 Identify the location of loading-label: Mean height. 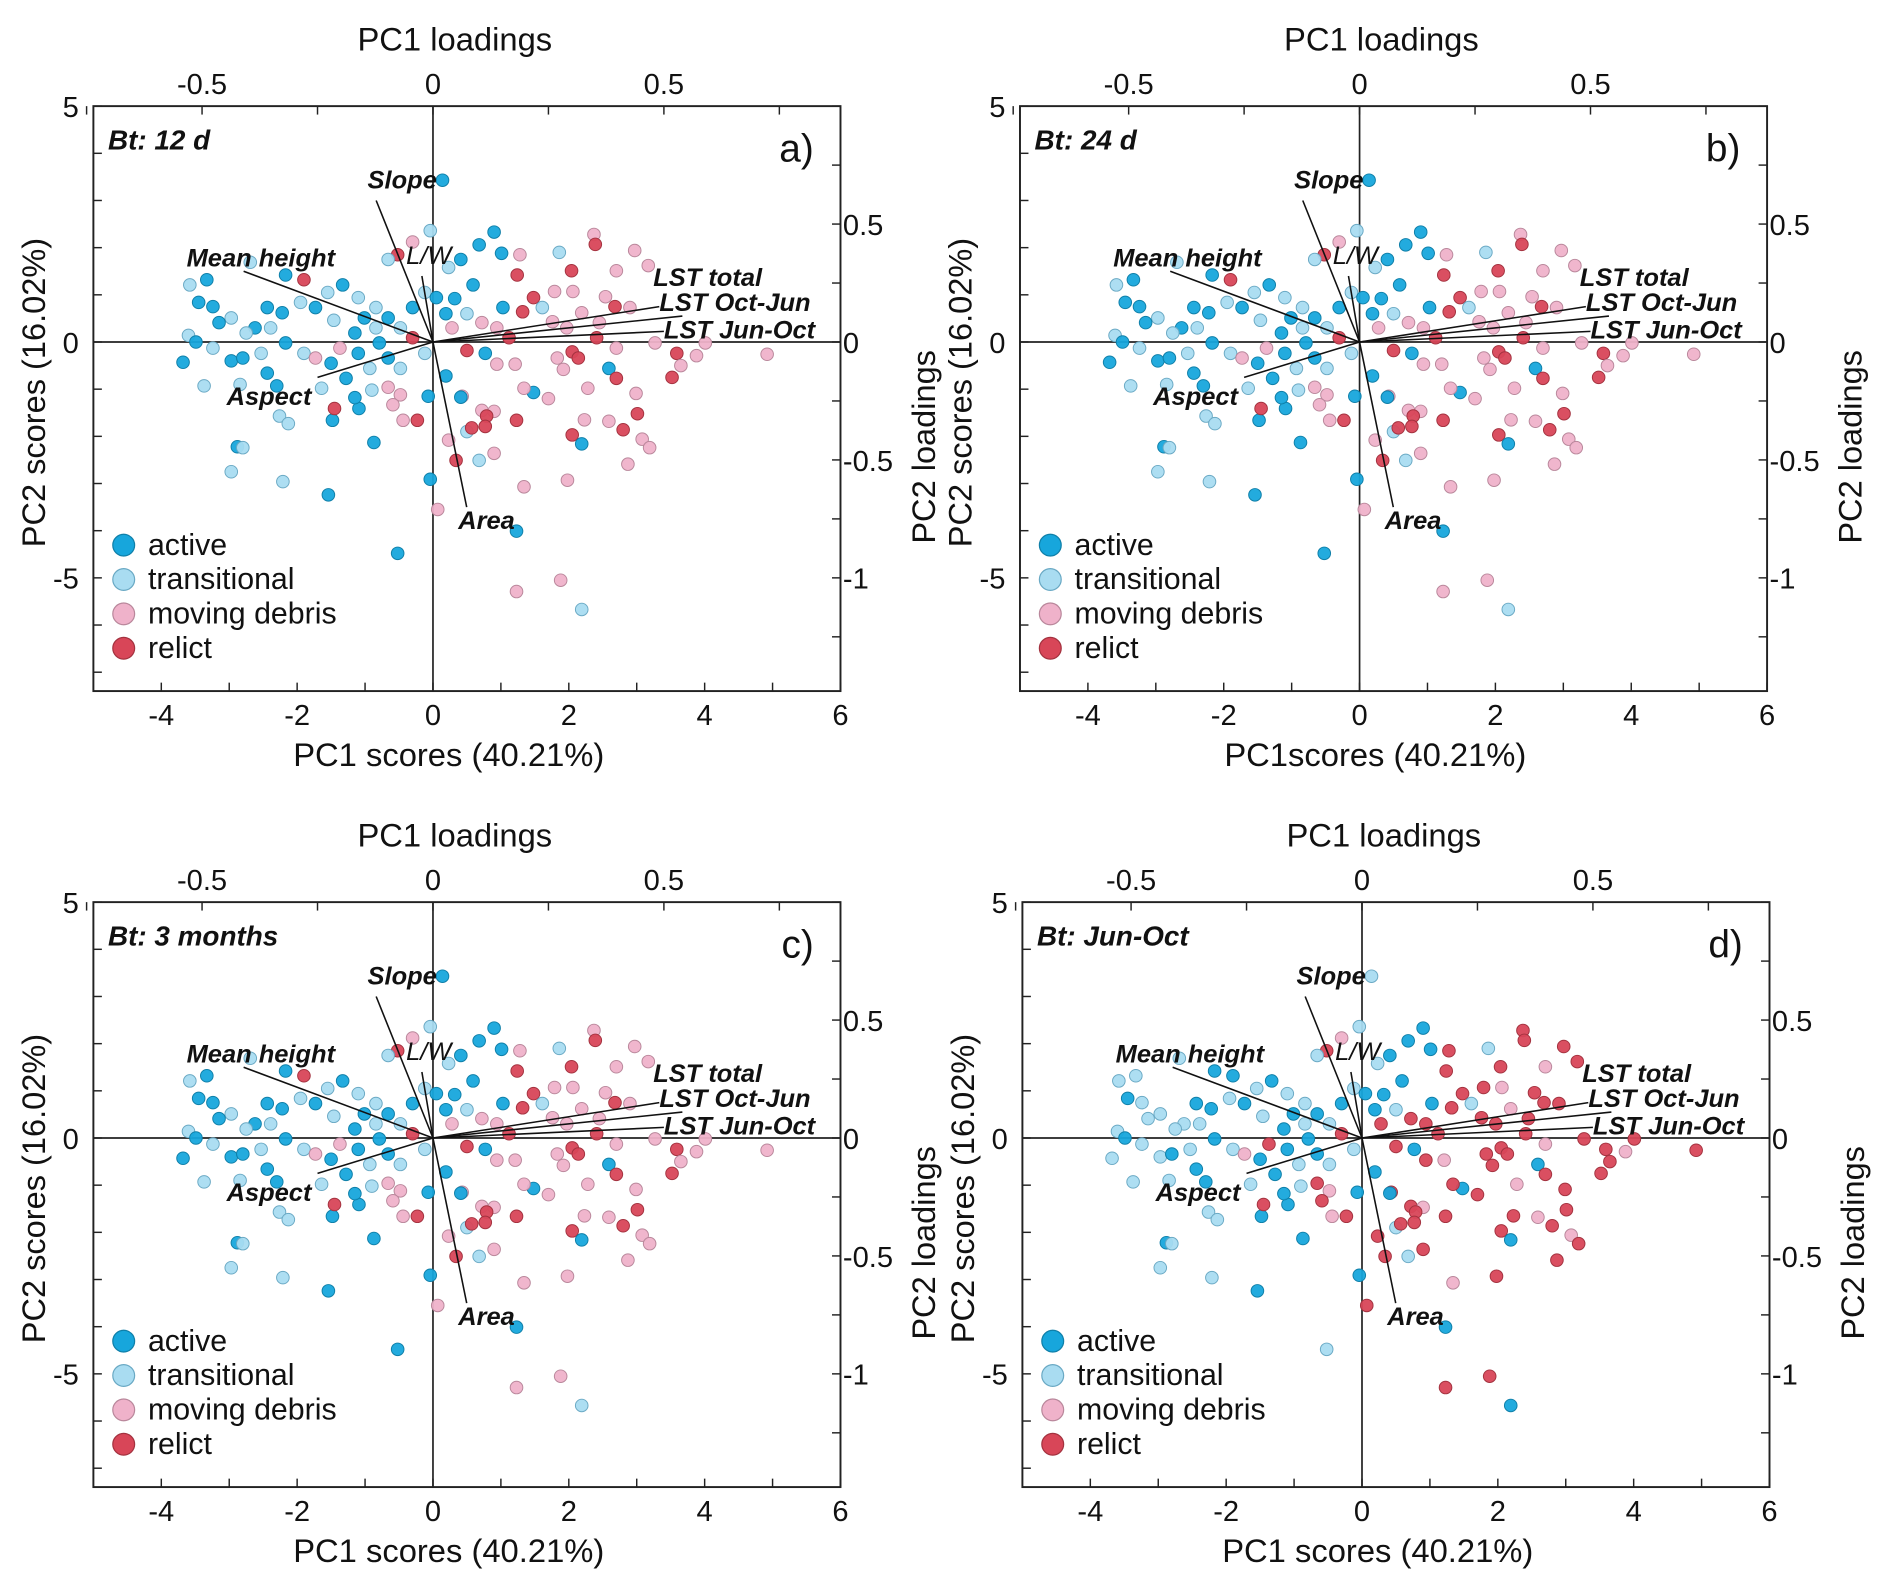
(1188, 258).